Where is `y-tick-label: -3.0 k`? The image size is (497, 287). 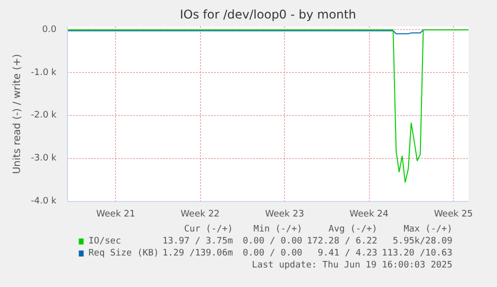 y-tick-label: -3.0 k is located at coordinates (44, 159).